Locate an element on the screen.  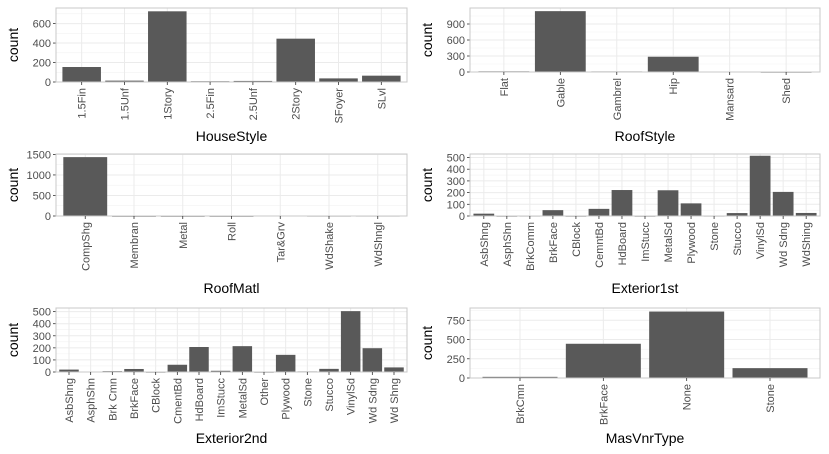
x-tick-label: Mansard is located at coordinates (731, 99).